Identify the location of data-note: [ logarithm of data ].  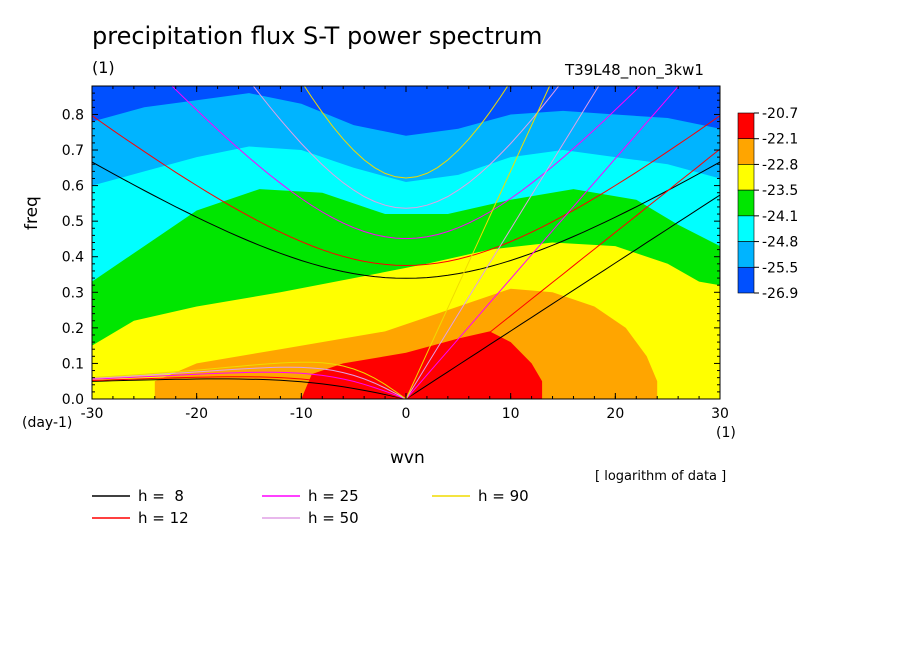
(661, 476).